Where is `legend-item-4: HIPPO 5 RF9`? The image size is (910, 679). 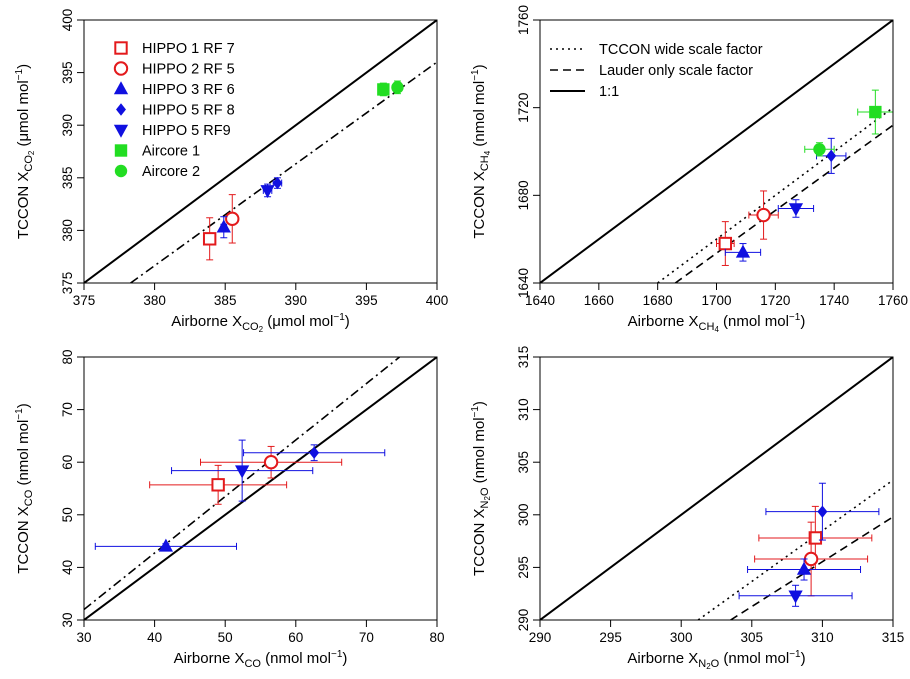 legend-item-4: HIPPO 5 RF9 is located at coordinates (186, 131).